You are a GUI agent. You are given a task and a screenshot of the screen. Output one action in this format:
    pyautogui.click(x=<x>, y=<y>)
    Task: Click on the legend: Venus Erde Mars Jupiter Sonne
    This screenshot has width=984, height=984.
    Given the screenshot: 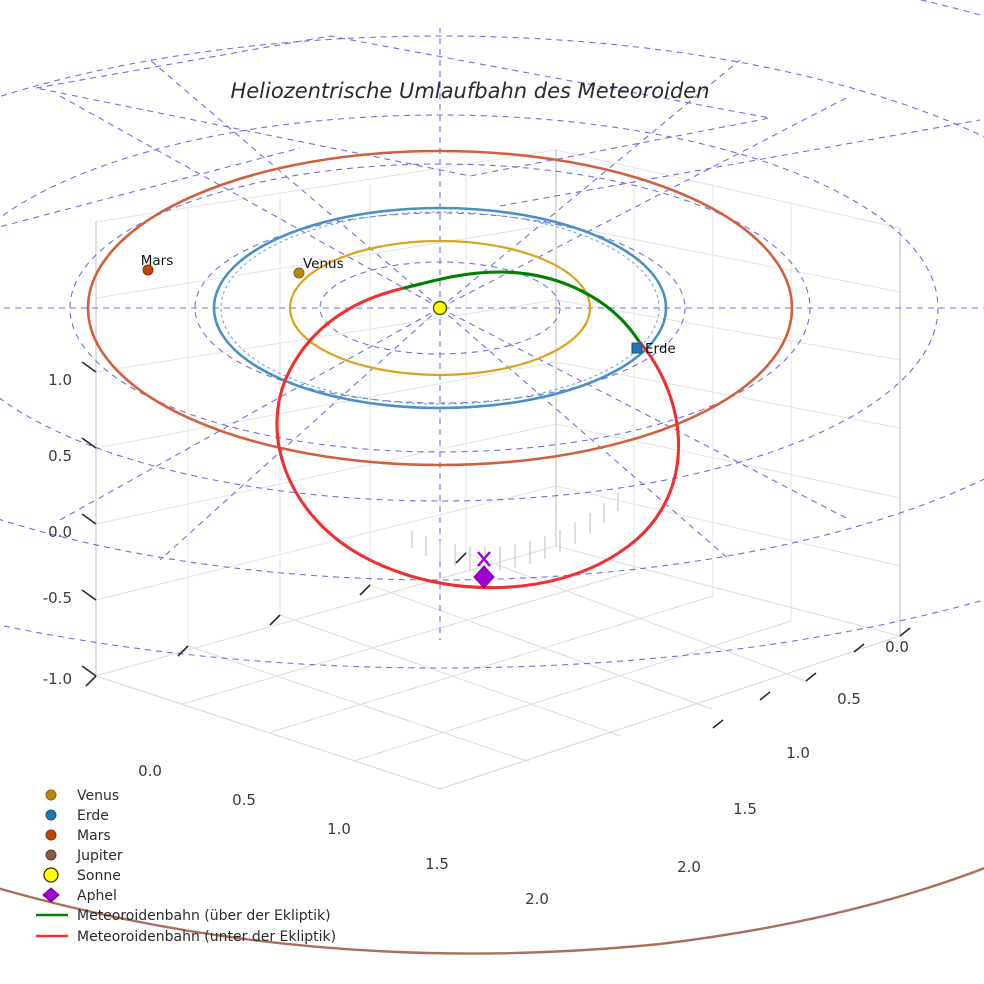 What is the action you would take?
    pyautogui.click(x=186, y=866)
    